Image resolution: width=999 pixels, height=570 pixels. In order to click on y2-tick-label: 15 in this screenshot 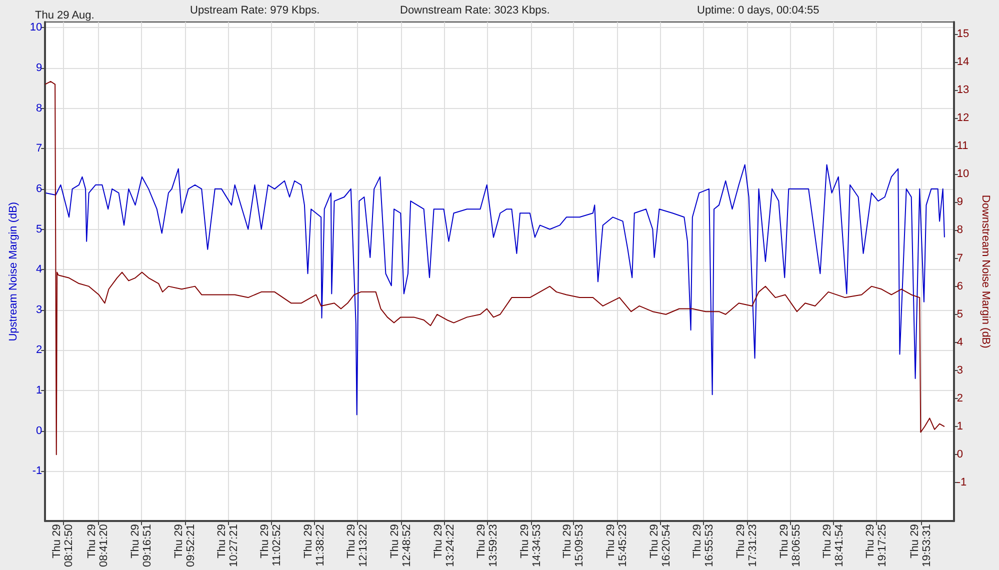, I will do `click(963, 34)`.